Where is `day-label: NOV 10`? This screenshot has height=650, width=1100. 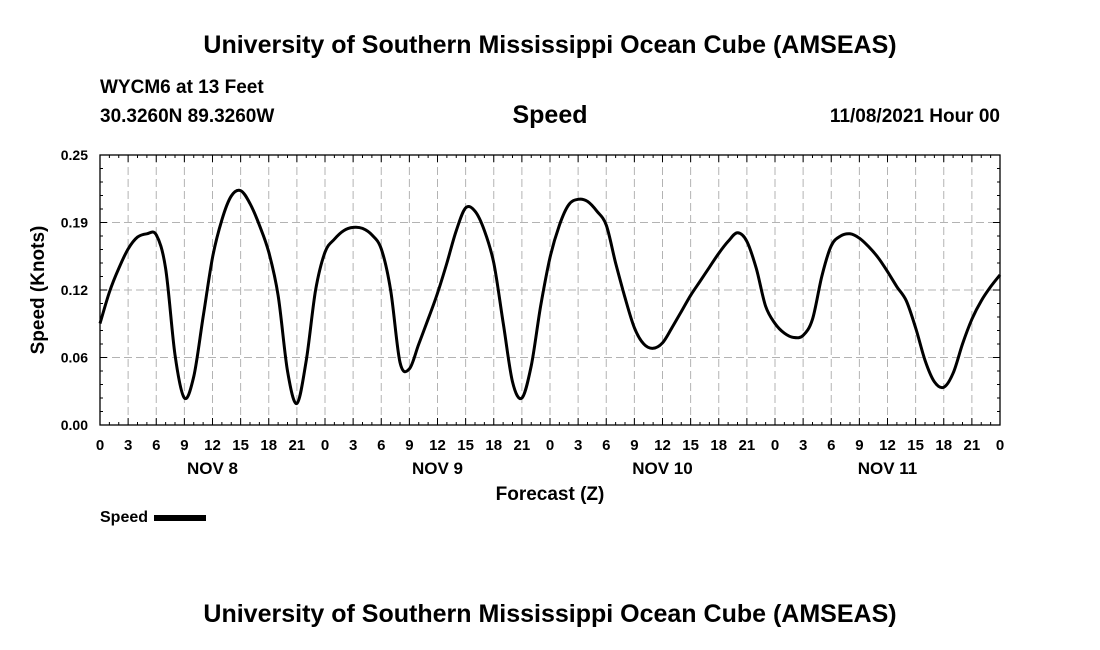
day-label: NOV 10 is located at coordinates (662, 468).